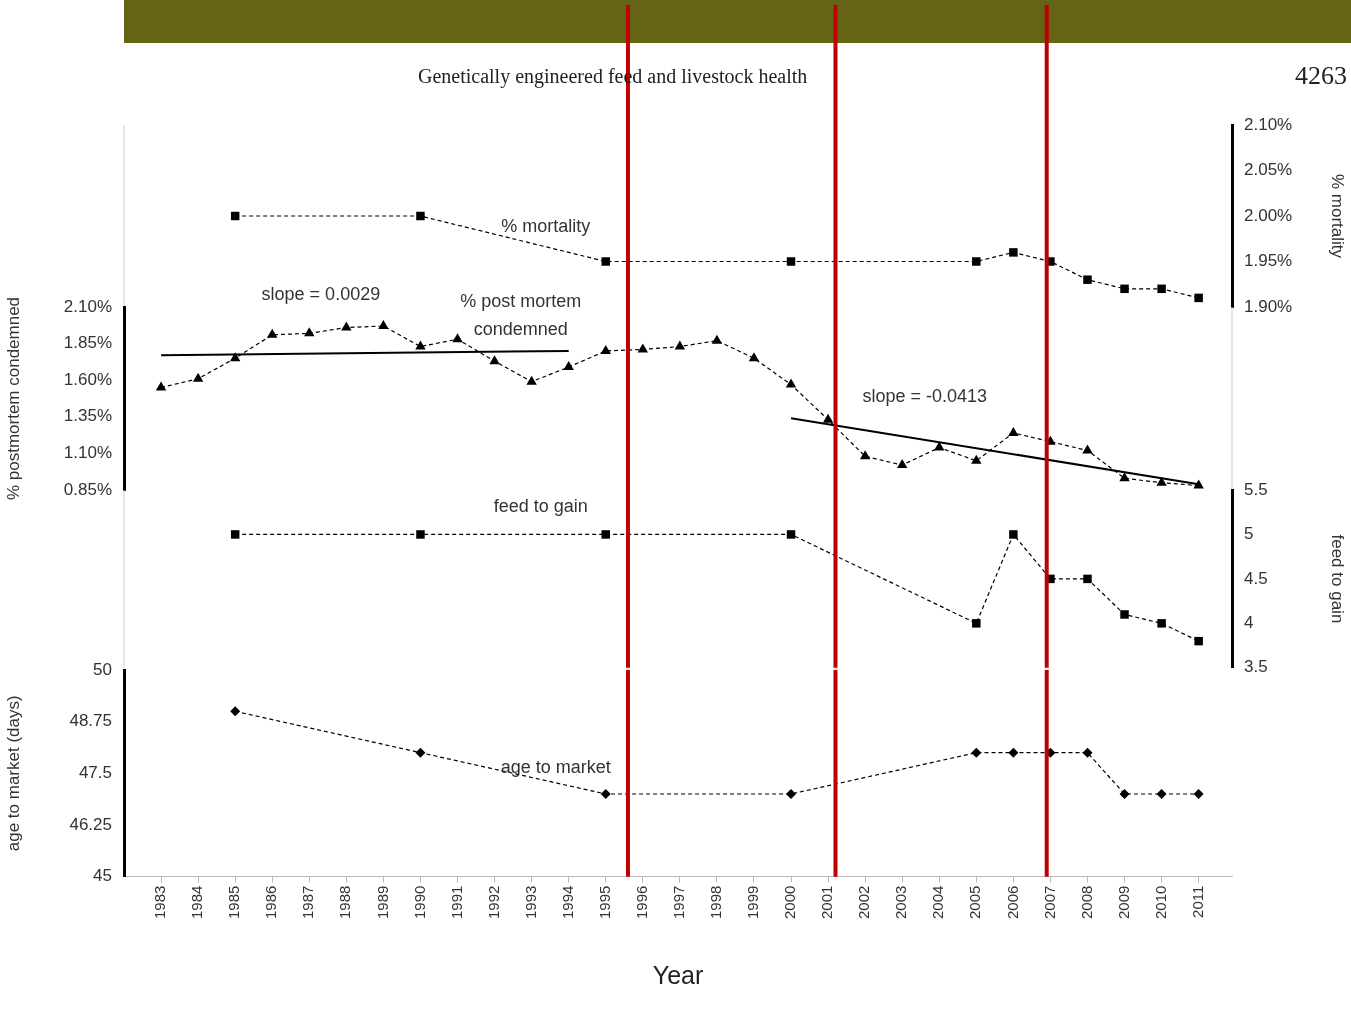  I want to click on text: 4263, so click(1321, 76).